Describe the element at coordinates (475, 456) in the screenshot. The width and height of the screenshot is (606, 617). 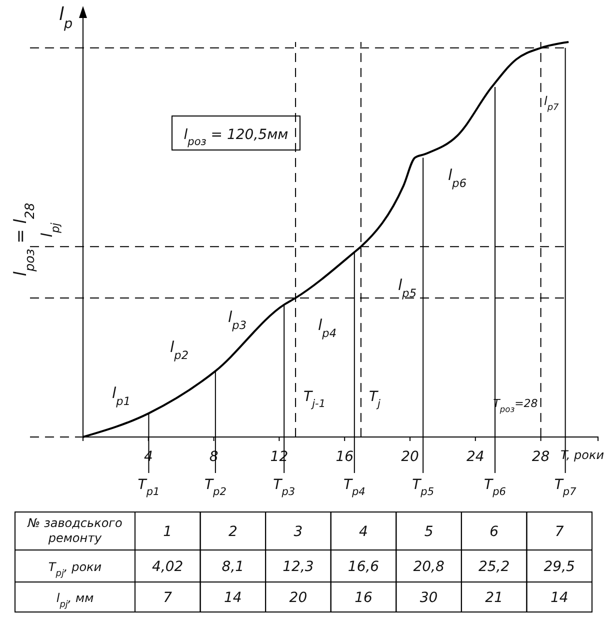
I see `x-tick-label: 24` at that location.